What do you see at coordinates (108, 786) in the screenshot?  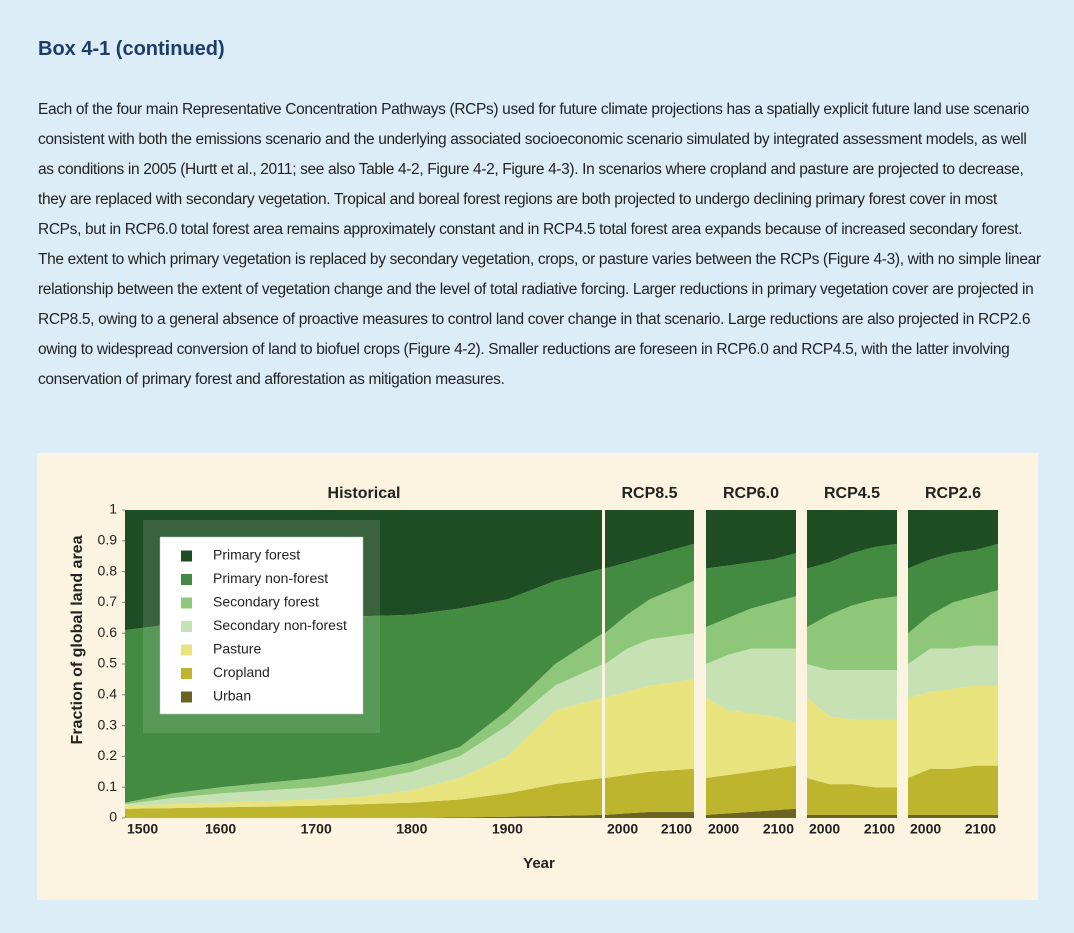 I see `y-tick-label: 0.1` at bounding box center [108, 786].